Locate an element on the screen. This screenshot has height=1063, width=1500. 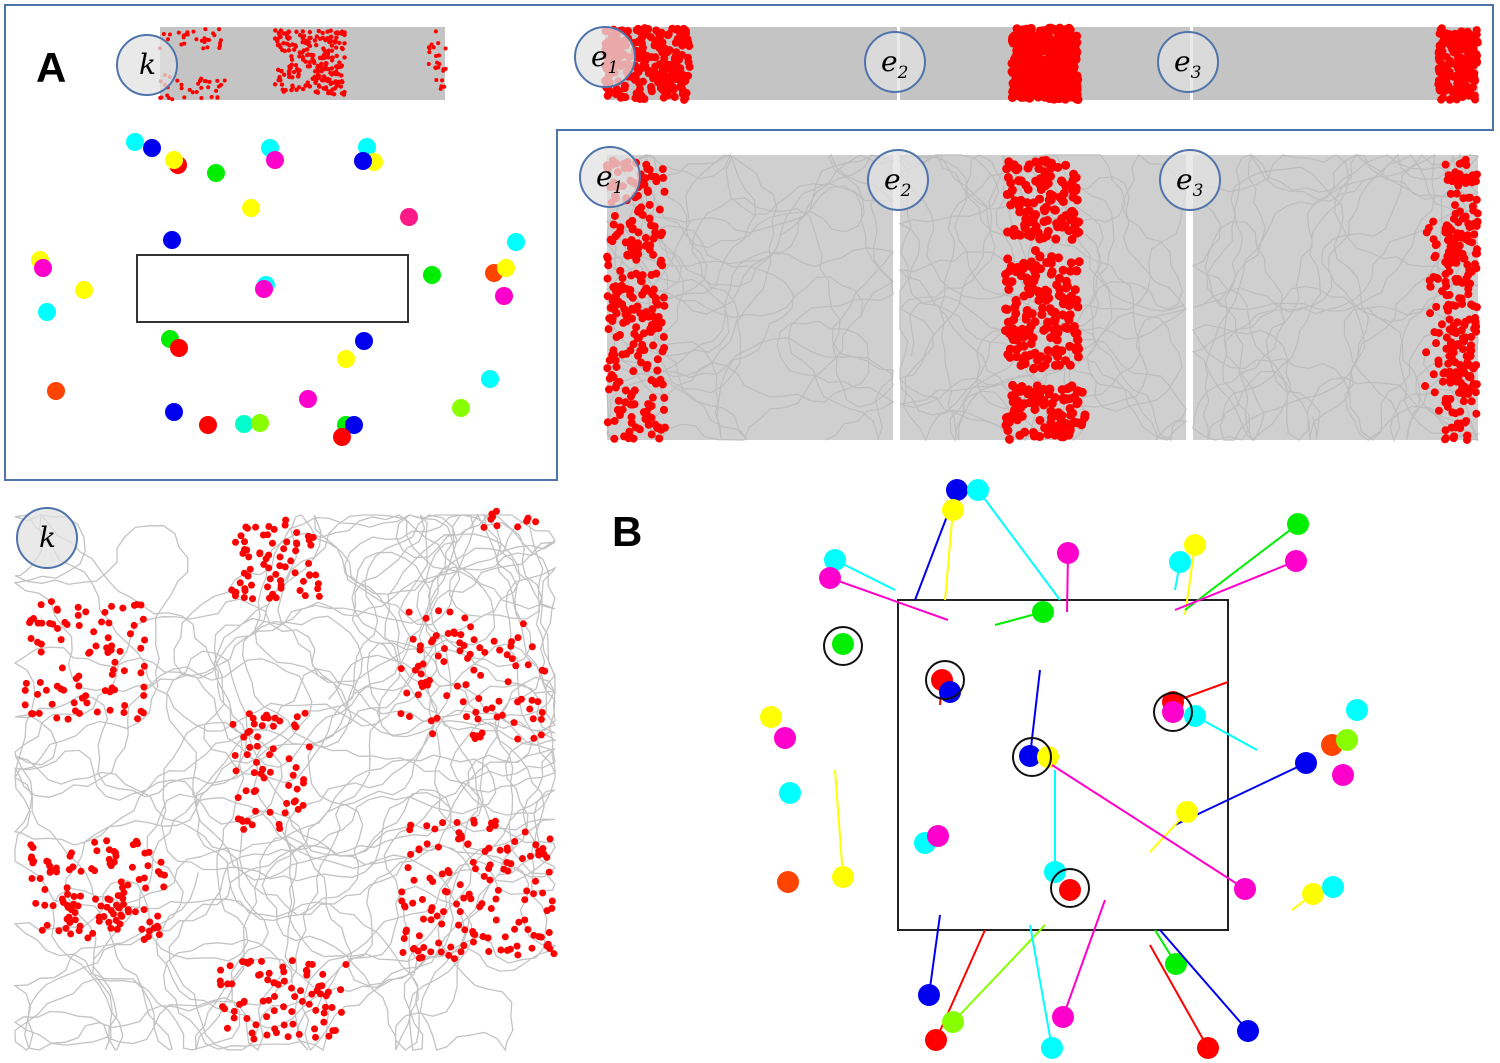
cue-marker is located at coordinates (1190, 180).